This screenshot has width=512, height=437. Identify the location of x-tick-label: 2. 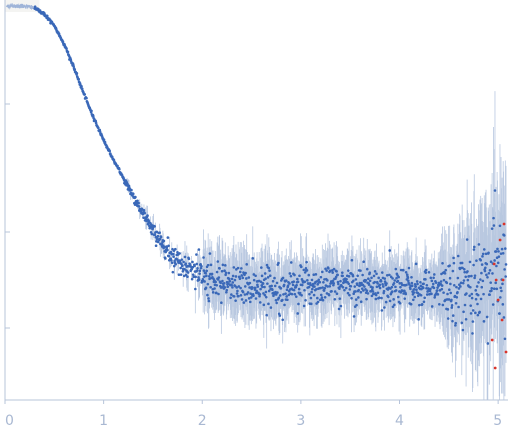
(202, 421).